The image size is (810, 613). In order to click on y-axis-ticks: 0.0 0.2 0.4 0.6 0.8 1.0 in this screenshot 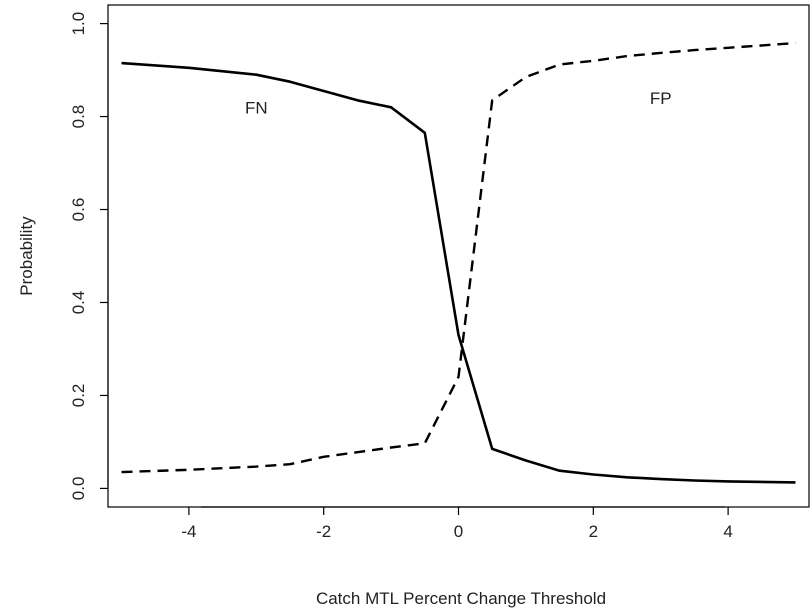, I will do `click(88, 256)`.